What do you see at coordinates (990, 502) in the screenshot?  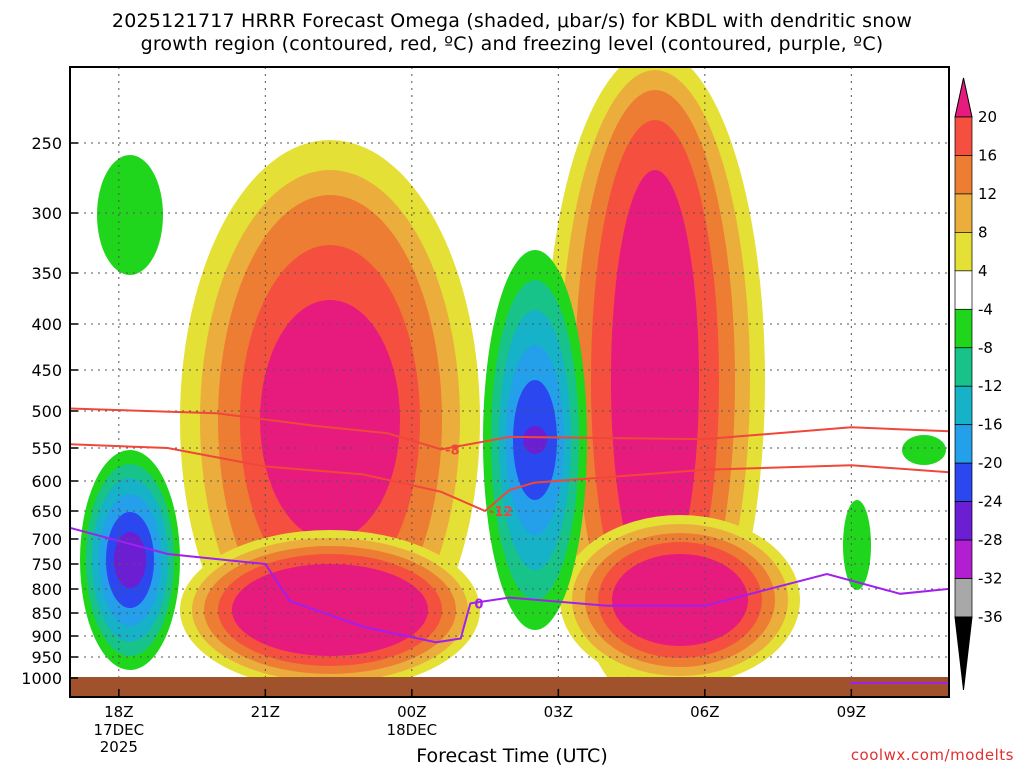 I see `colorbar-label--24: -24` at bounding box center [990, 502].